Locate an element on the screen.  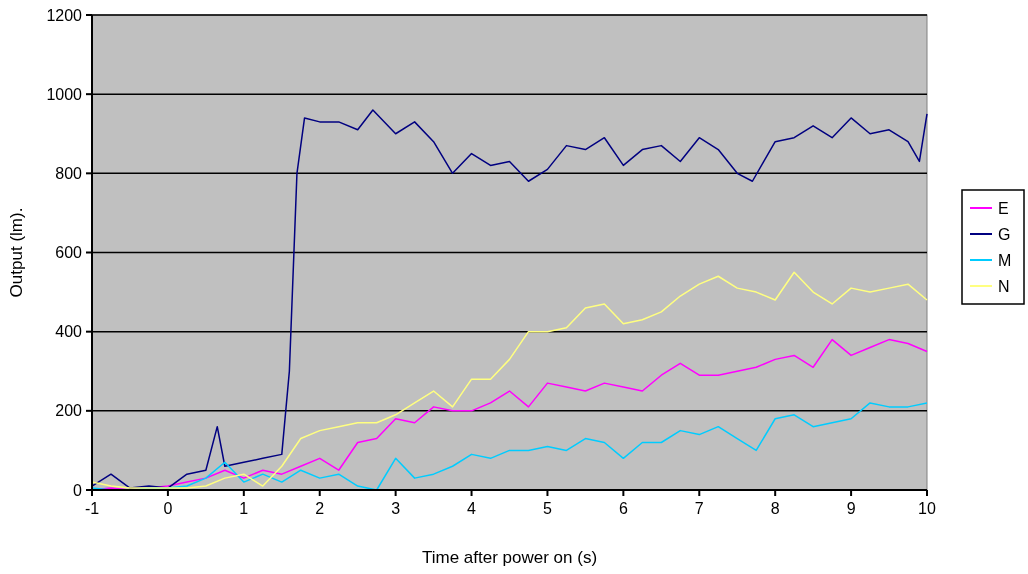
legend-label: G is located at coordinates (1004, 234).